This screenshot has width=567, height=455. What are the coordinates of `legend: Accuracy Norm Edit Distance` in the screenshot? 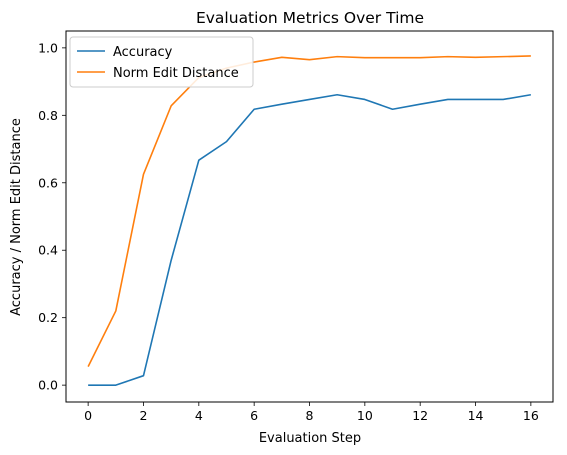 It's located at (161, 62).